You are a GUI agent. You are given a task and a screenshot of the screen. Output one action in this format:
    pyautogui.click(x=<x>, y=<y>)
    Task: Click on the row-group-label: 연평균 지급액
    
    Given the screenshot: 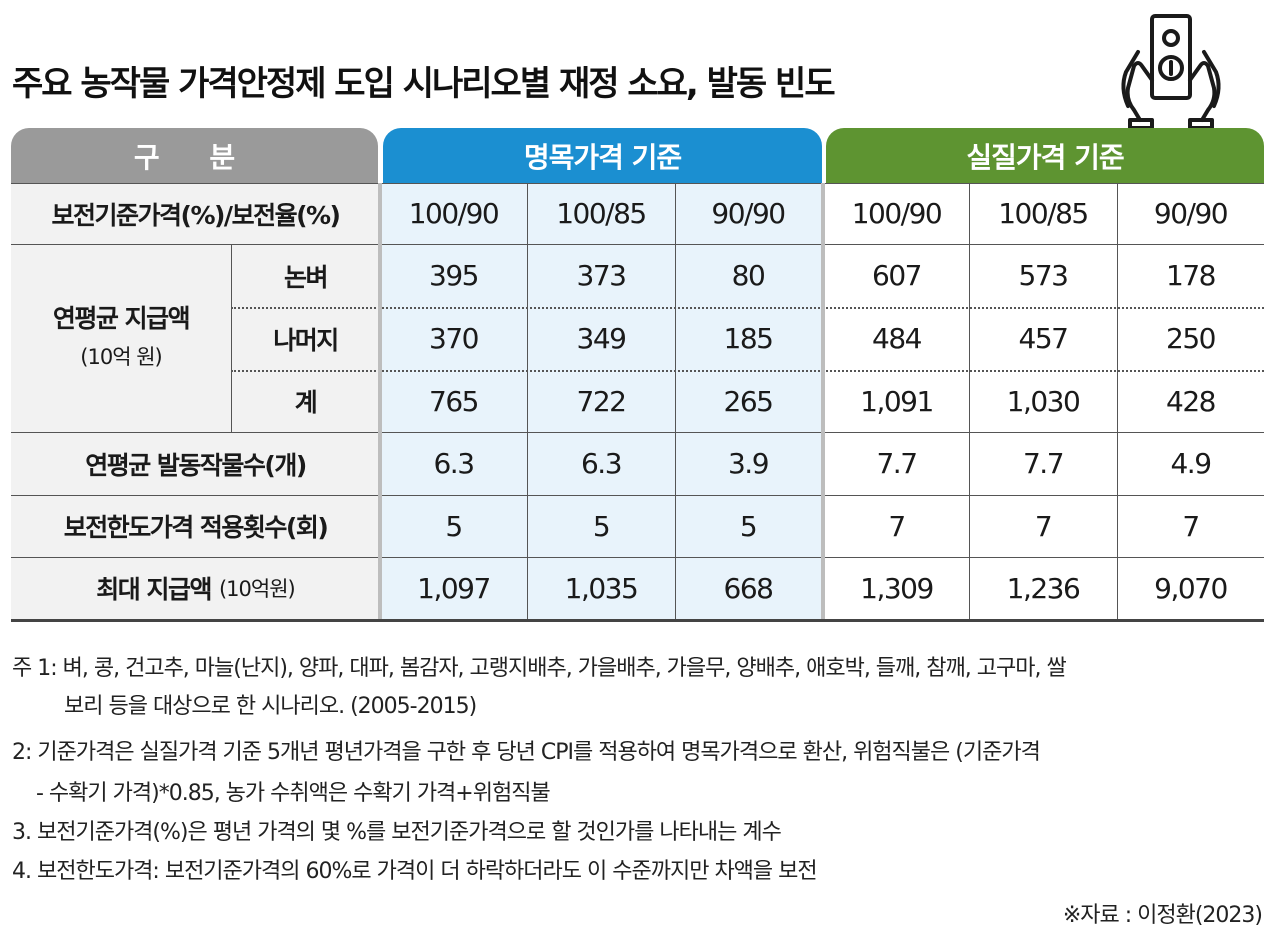 What is the action you would take?
    pyautogui.click(x=121, y=318)
    